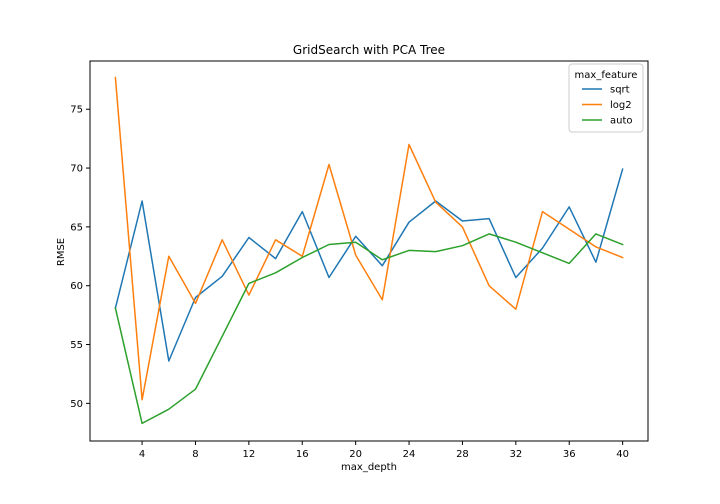  Describe the element at coordinates (569, 454) in the screenshot. I see `x-tick-label: 36` at that location.